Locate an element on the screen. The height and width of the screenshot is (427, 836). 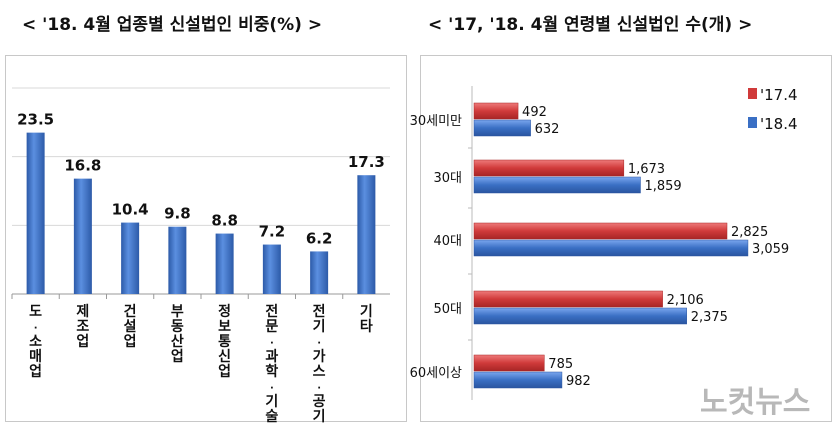
data-label: 3,059 is located at coordinates (770, 249).